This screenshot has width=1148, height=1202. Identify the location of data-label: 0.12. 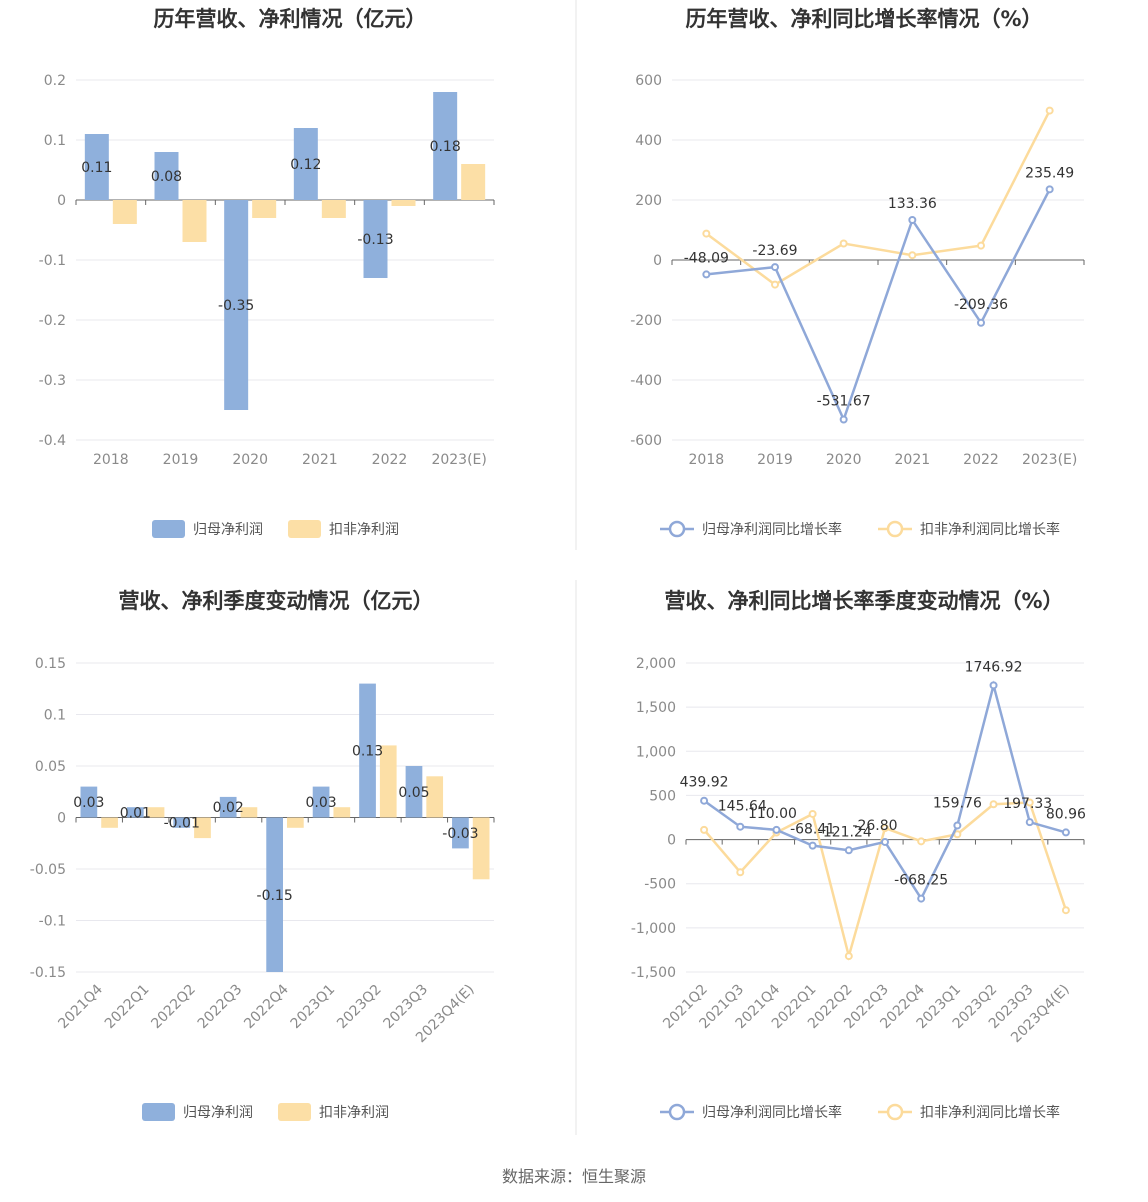
(305, 165).